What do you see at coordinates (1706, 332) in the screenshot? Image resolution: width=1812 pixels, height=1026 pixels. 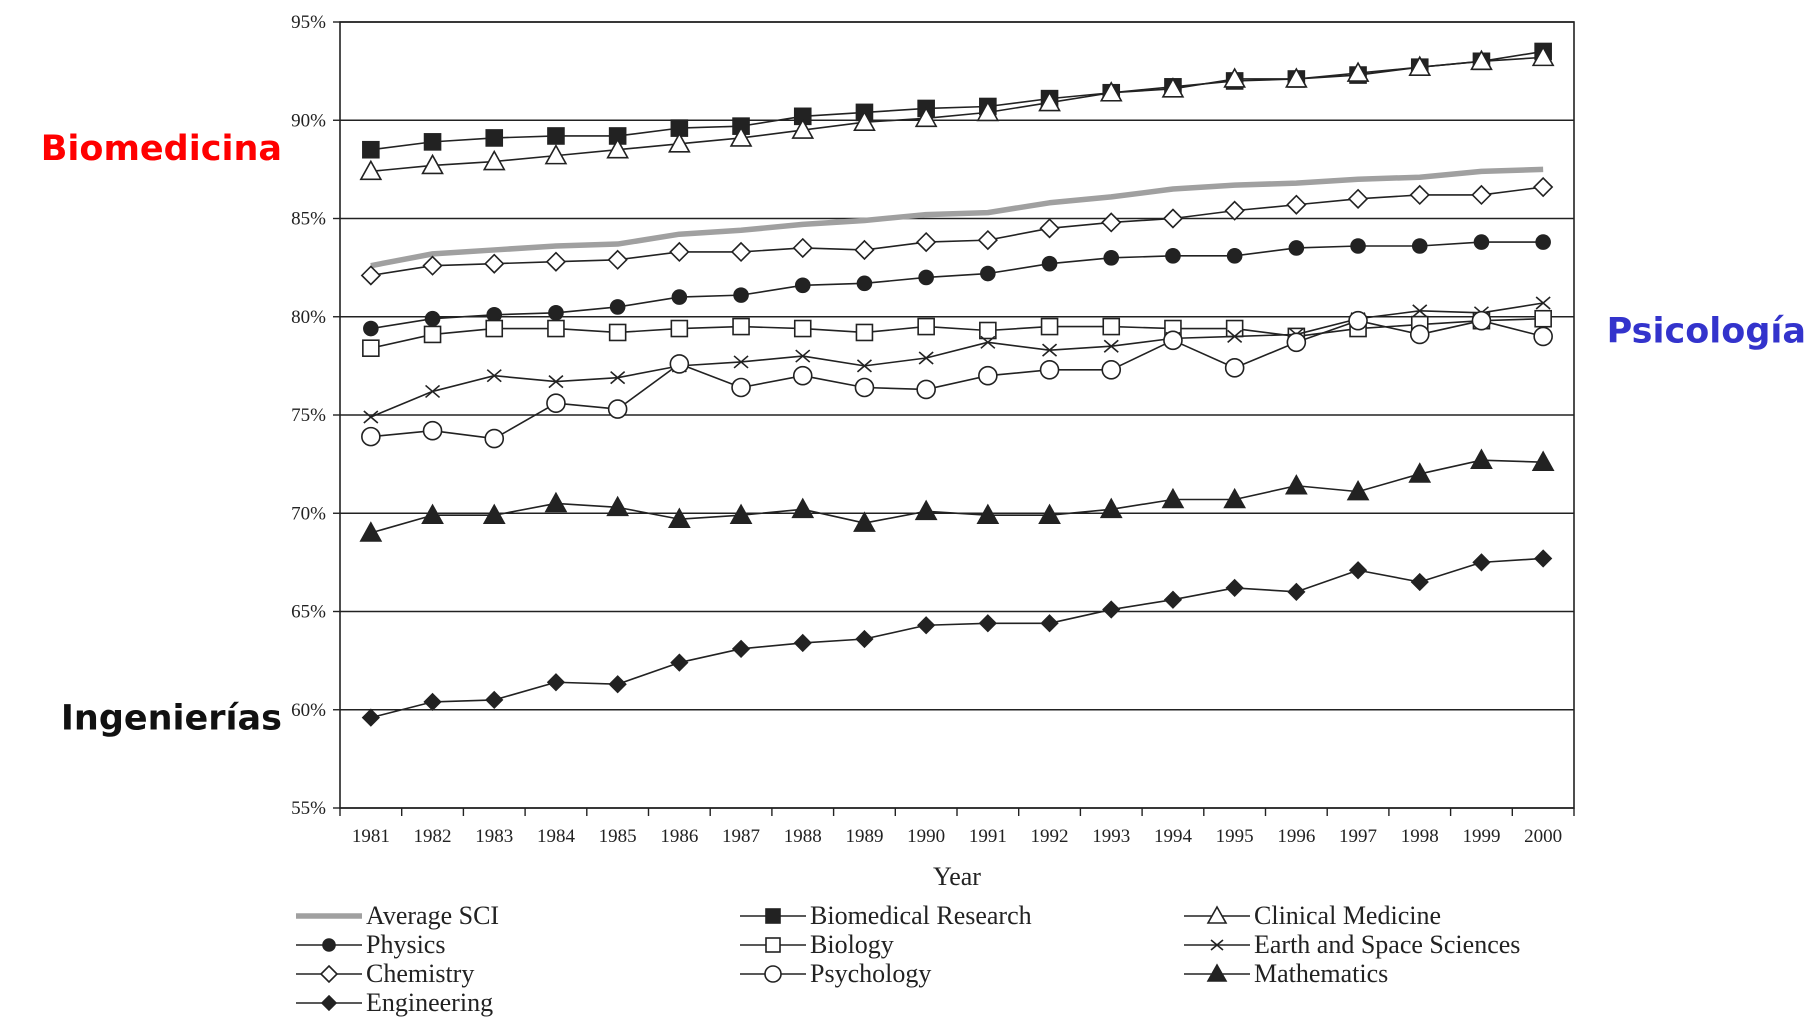 I see `annotation-psicologia: Psicología` at bounding box center [1706, 332].